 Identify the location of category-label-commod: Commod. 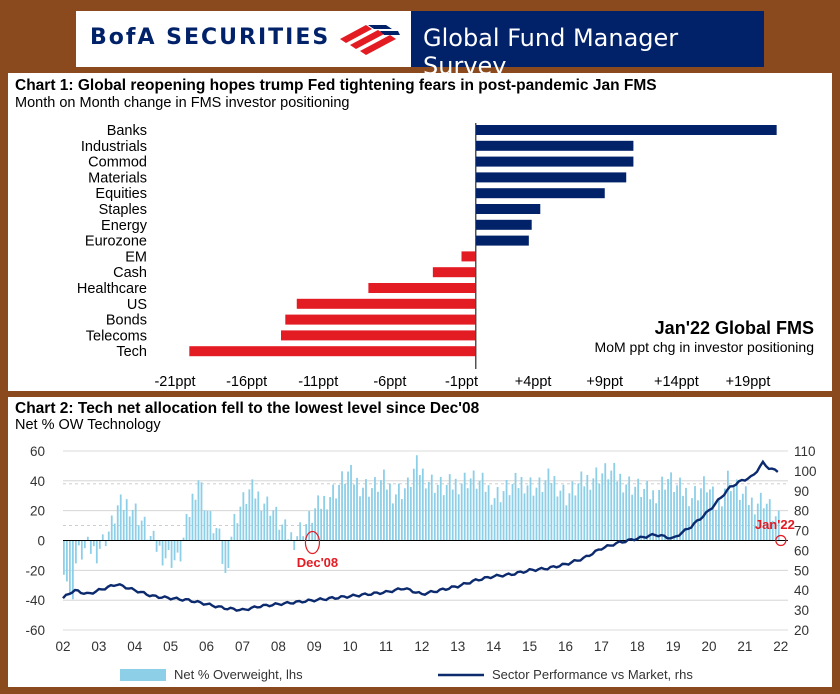
(117, 163).